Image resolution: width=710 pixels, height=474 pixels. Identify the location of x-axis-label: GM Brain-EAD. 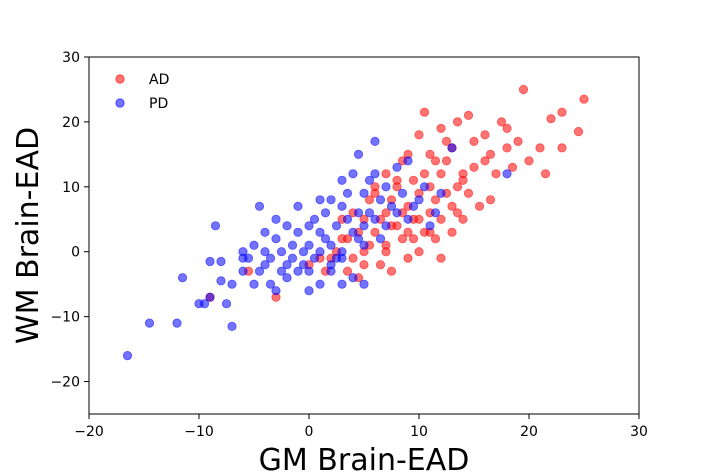
(364, 458).